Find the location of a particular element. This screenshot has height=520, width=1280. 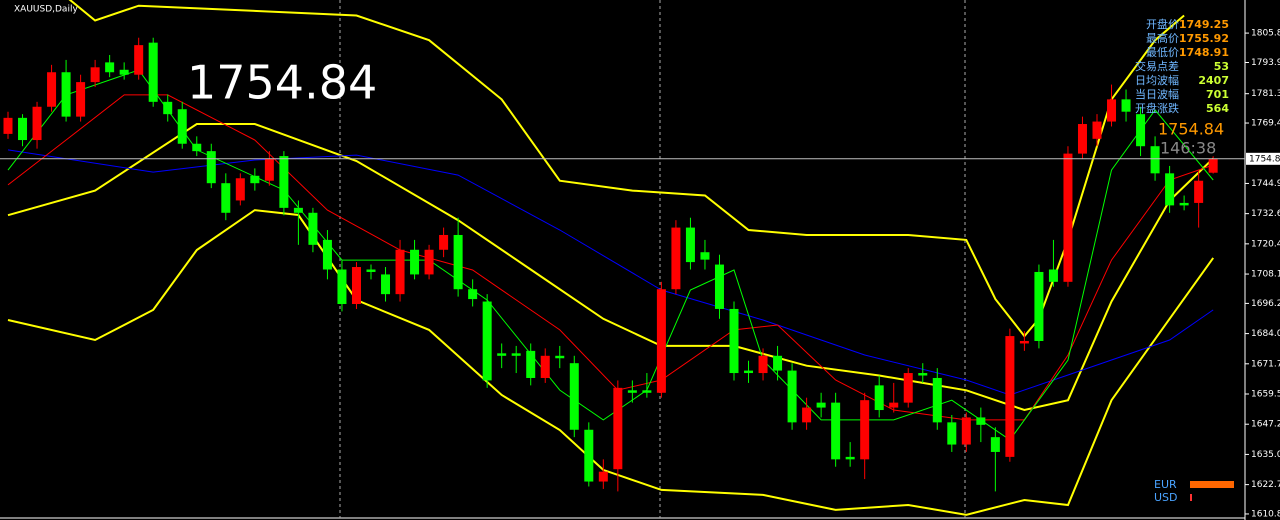

y-tick-label: 1696.25 is located at coordinates (1265, 304).